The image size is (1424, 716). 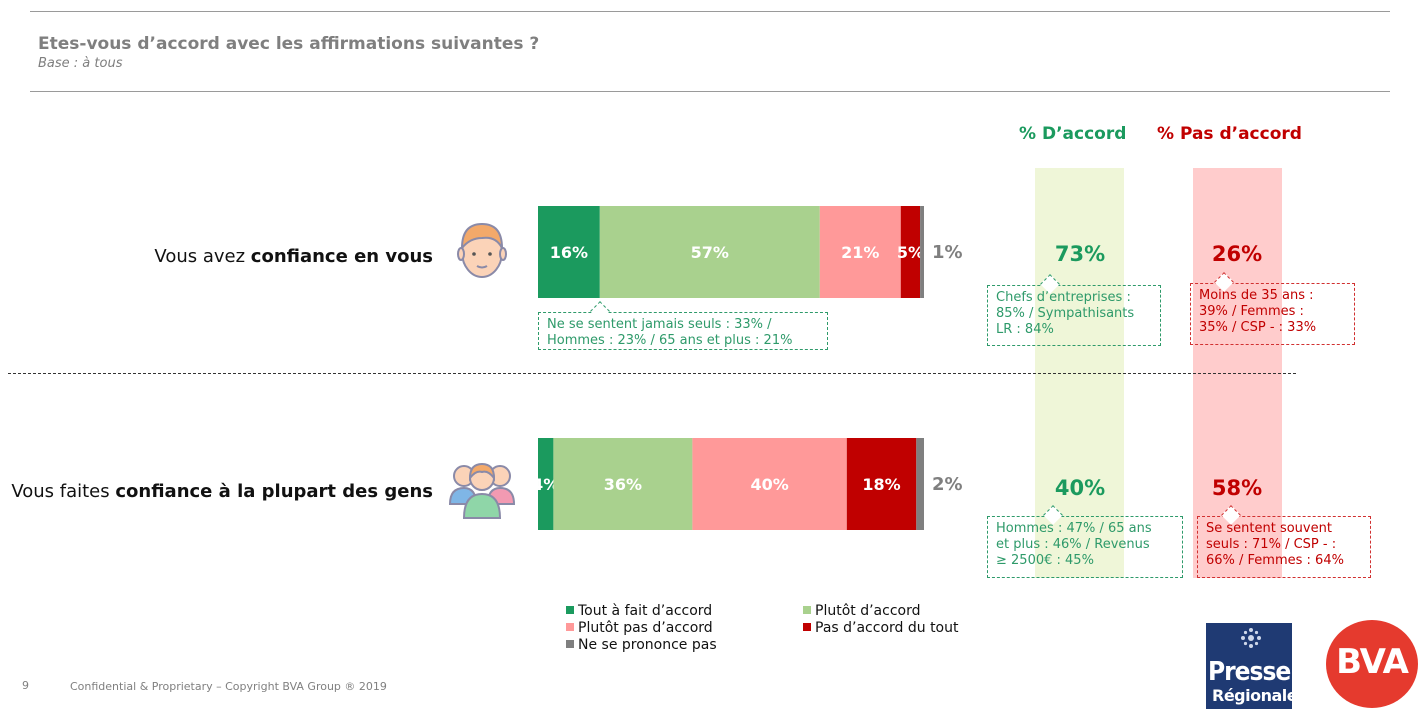 I want to click on bar-label-row1-3: 21%, so click(x=860, y=252).